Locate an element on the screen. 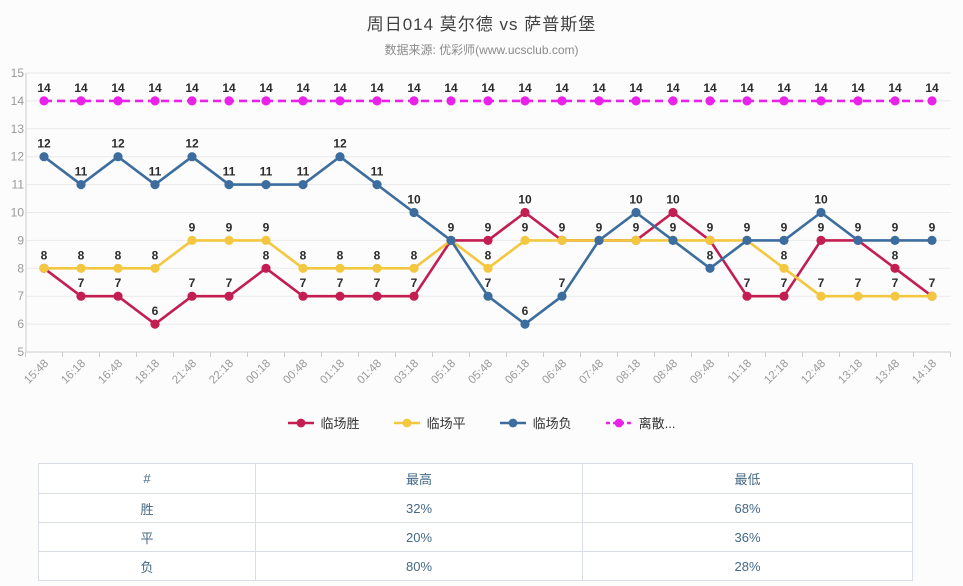 This screenshot has height=586, width=963. y-tick-label: 10 is located at coordinates (18, 213).